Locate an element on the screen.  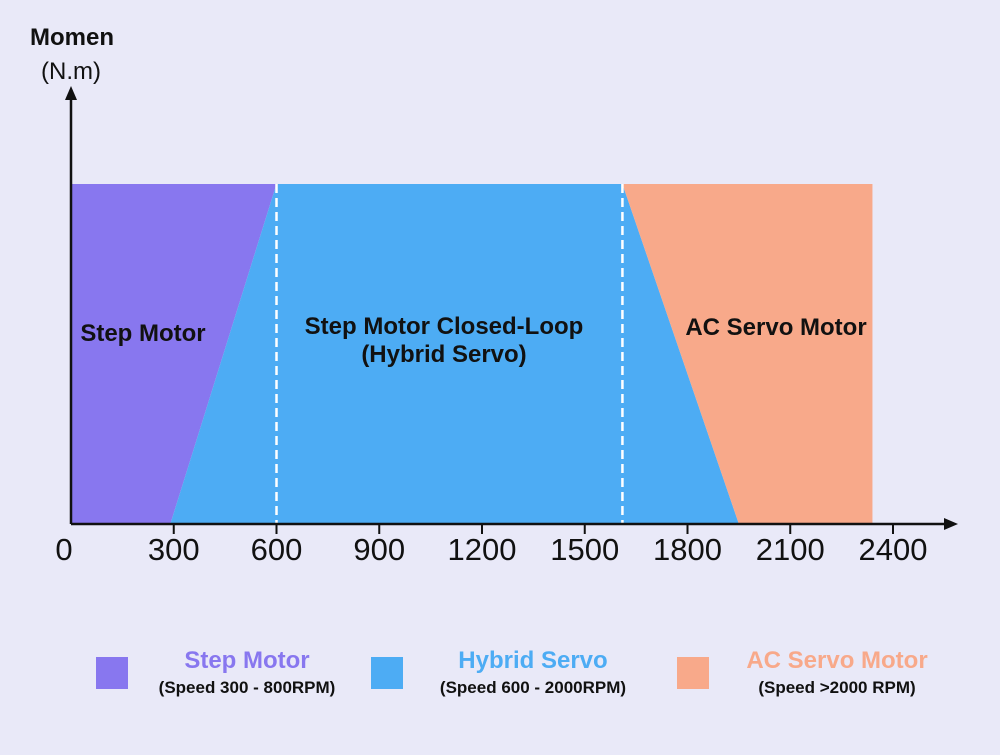
legend-name-step-motor: Step Motor is located at coordinates (247, 660).